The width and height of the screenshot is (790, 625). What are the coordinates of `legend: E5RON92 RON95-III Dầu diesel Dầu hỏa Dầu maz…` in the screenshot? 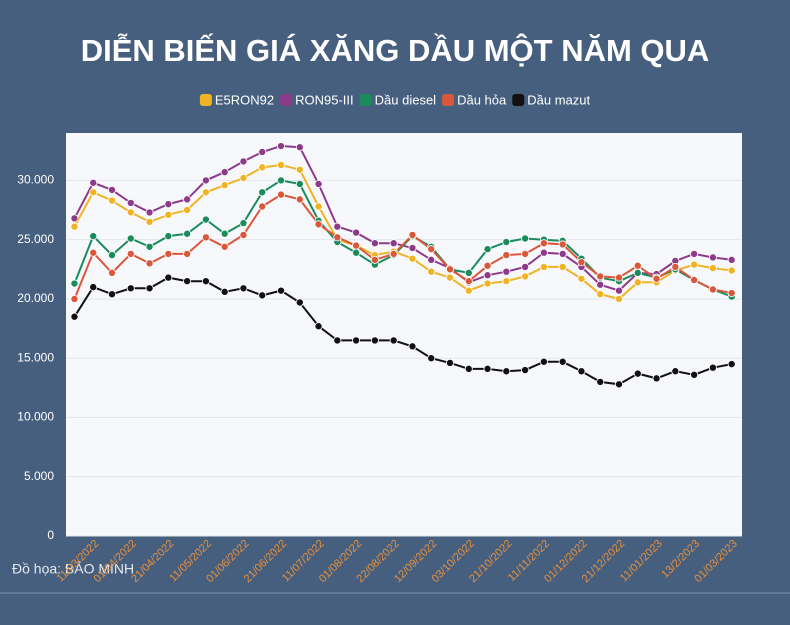 It's located at (394, 99).